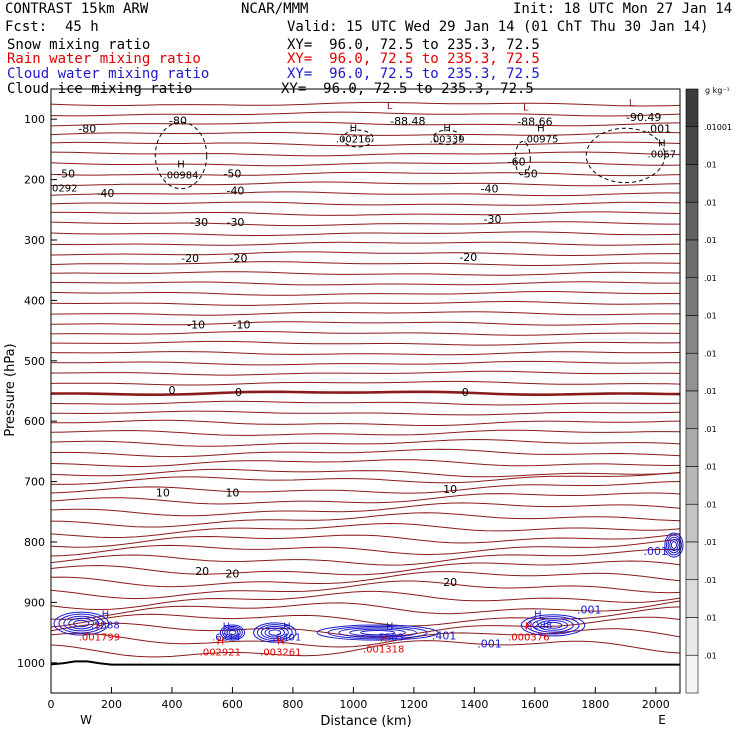  What do you see at coordinates (77, 9) in the screenshot?
I see `model-title: CONTRAST 15km ARW` at bounding box center [77, 9].